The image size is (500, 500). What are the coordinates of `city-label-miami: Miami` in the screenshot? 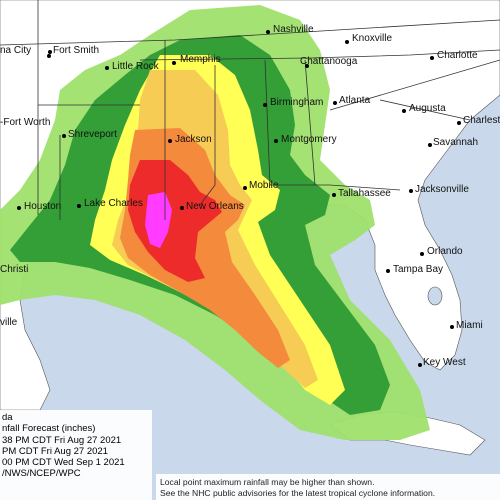 It's located at (469, 325).